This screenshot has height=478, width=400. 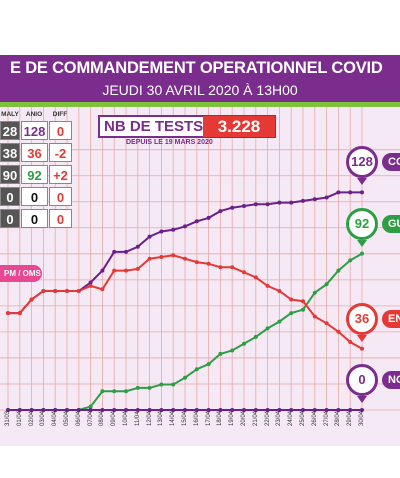 I want to click on x-tick-label: 26/04, so click(x=314, y=418).